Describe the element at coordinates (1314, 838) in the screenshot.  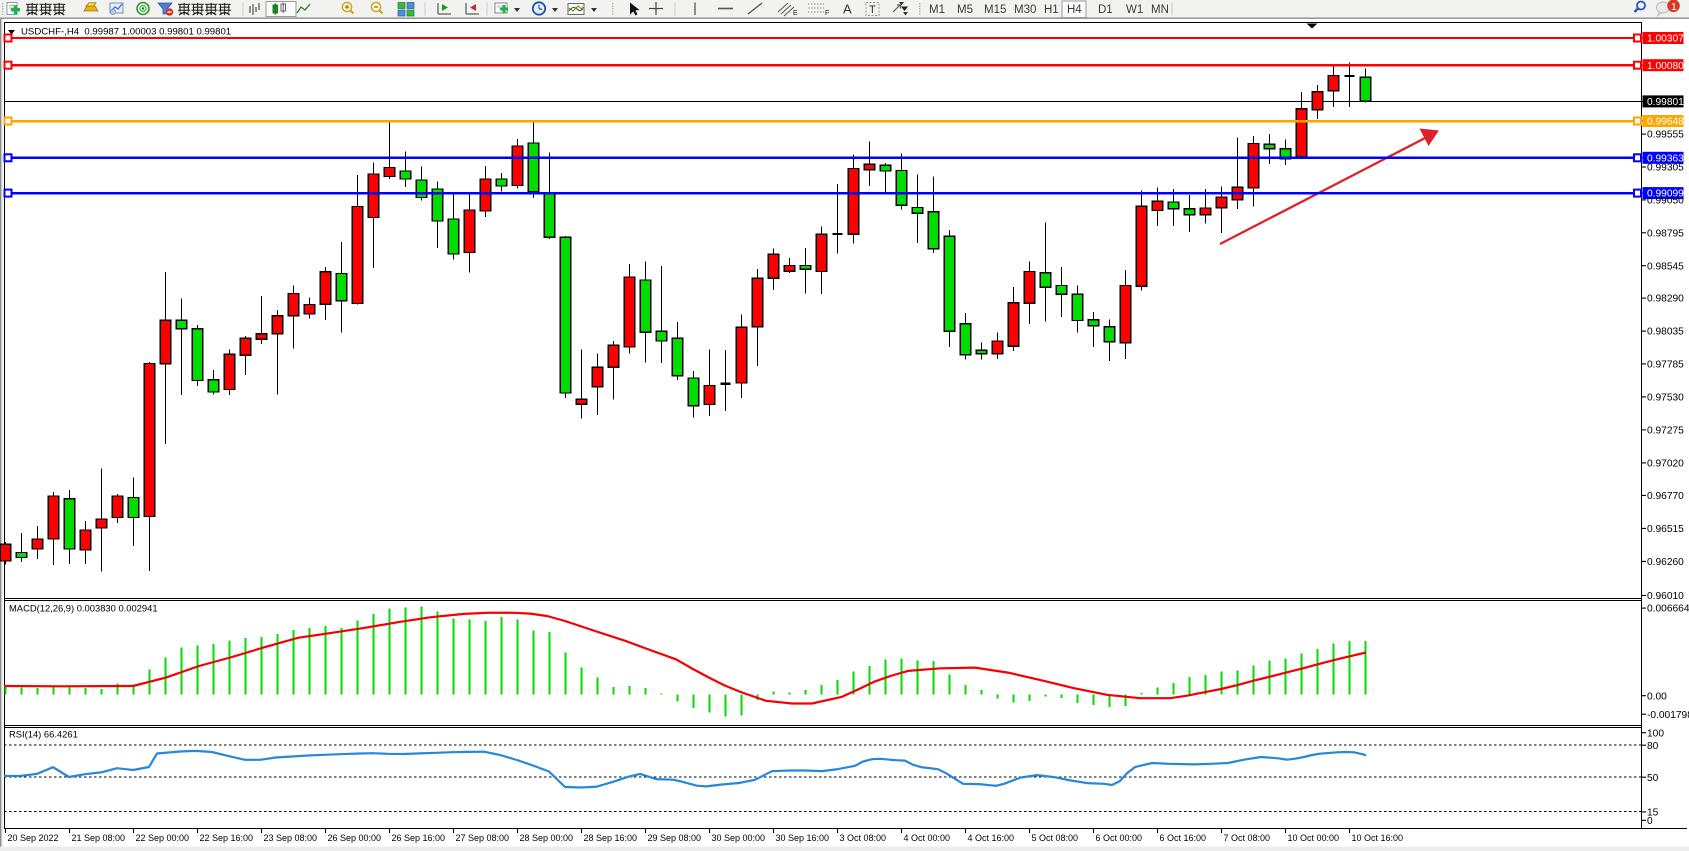
I see `svg-text: 10 Oct 00:00` at that location.